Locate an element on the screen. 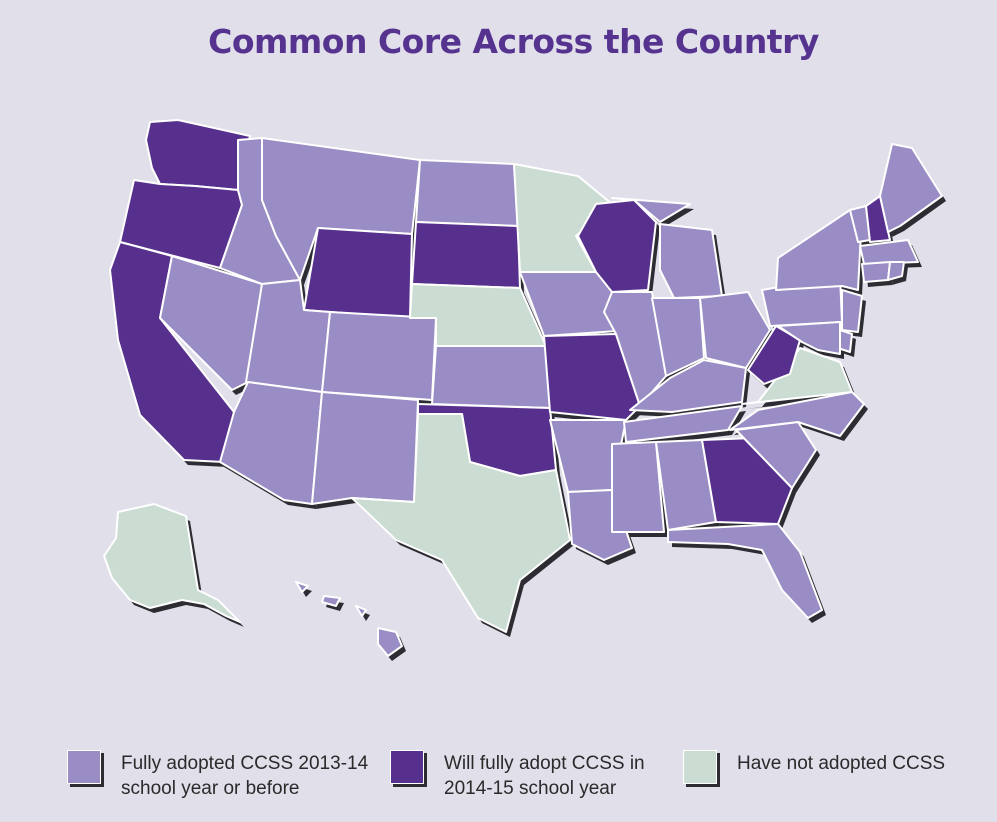 The height and width of the screenshot is (822, 997). state-ks is located at coordinates (491, 377).